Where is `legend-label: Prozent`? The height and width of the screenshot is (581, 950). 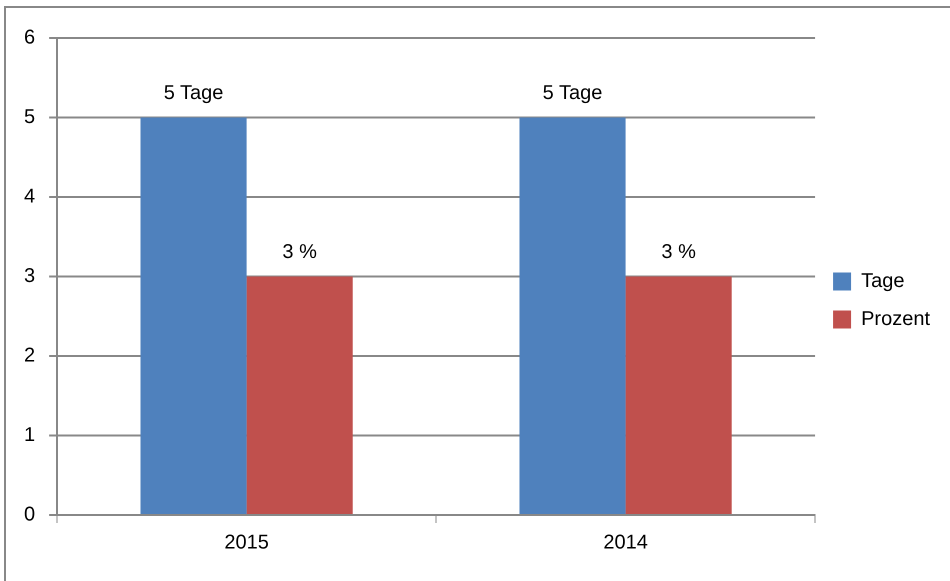 legend-label: Prozent is located at coordinates (895, 319).